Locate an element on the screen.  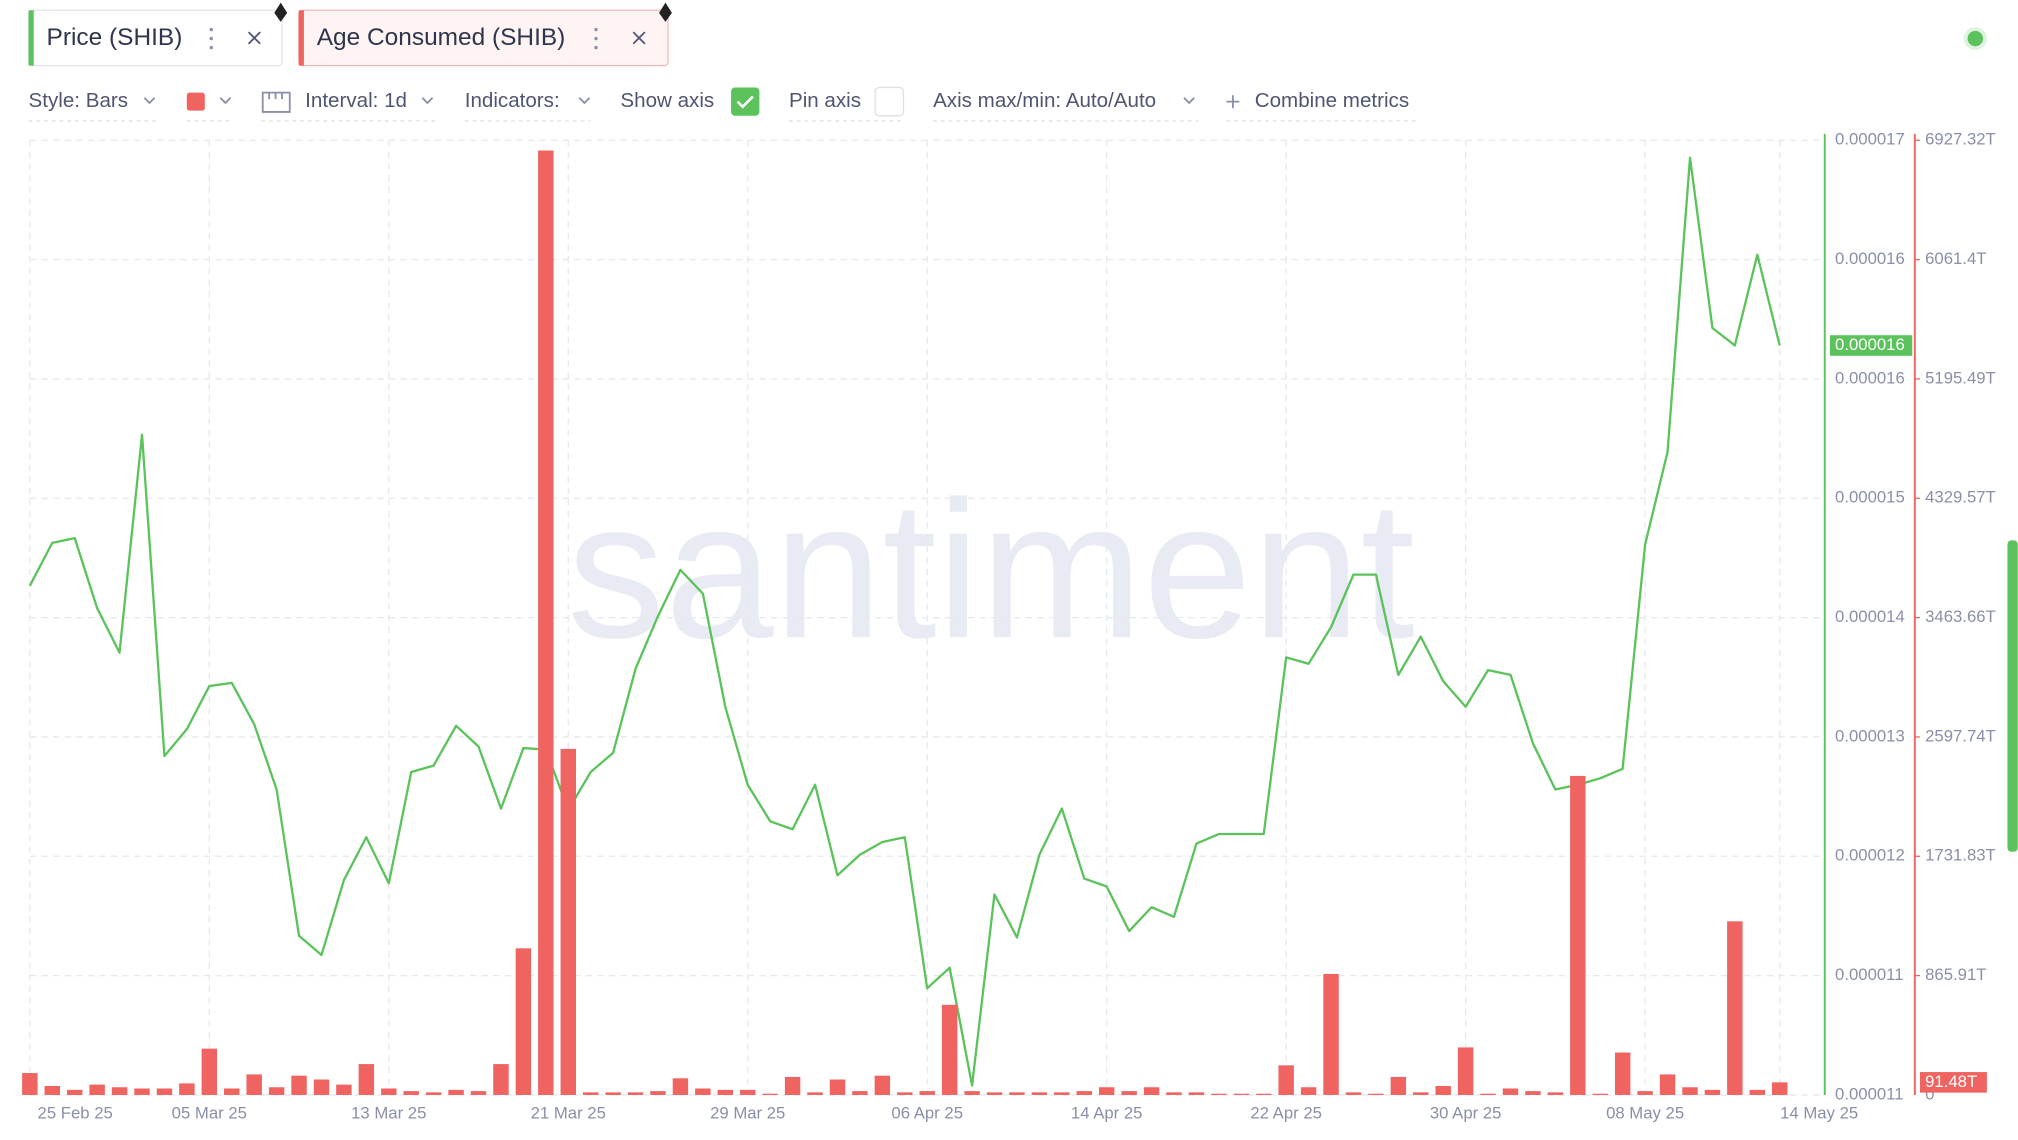
x-tick-label: 06 Apr 25 is located at coordinates (927, 1113).